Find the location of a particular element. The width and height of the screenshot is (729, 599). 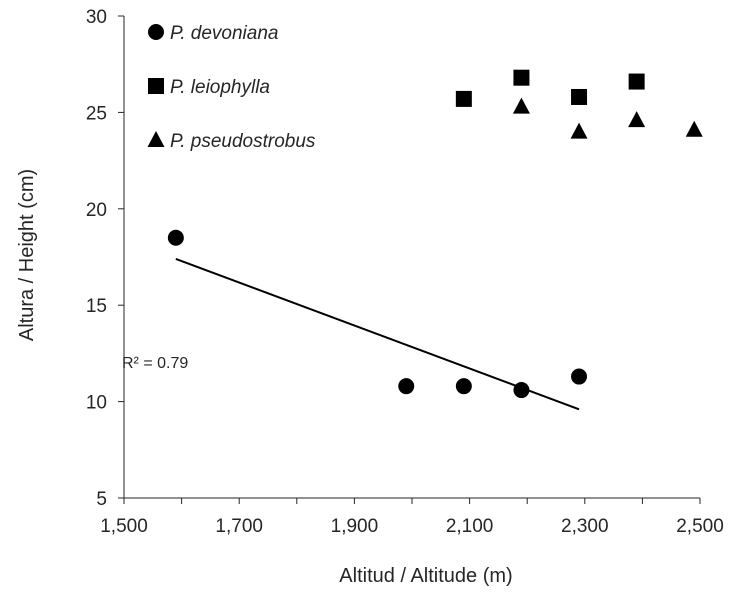

x-tick-label: 1,500 is located at coordinates (124, 526).